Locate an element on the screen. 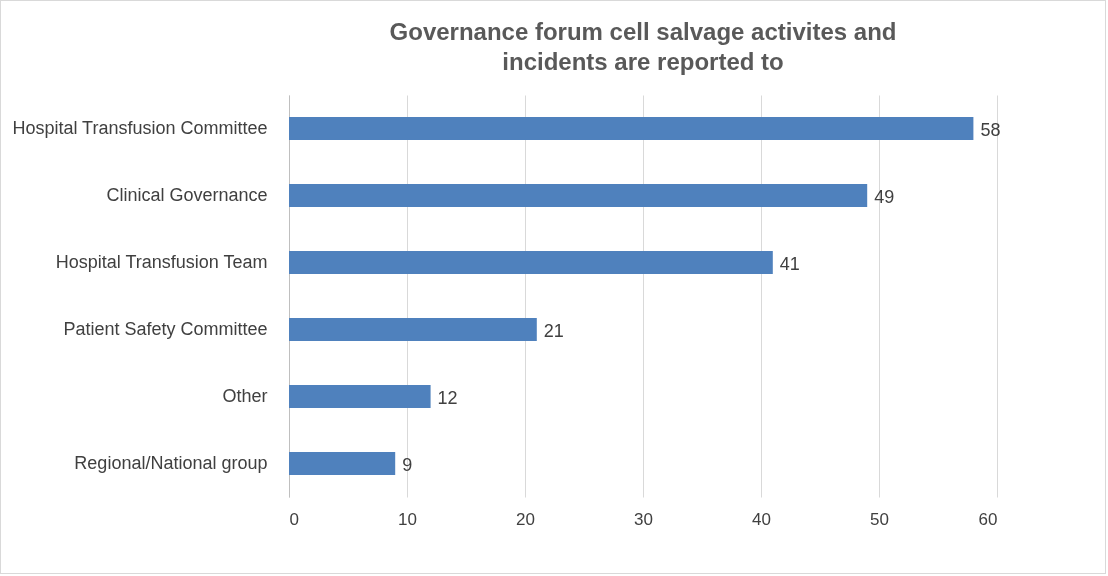  data-label: 49 is located at coordinates (884, 196).